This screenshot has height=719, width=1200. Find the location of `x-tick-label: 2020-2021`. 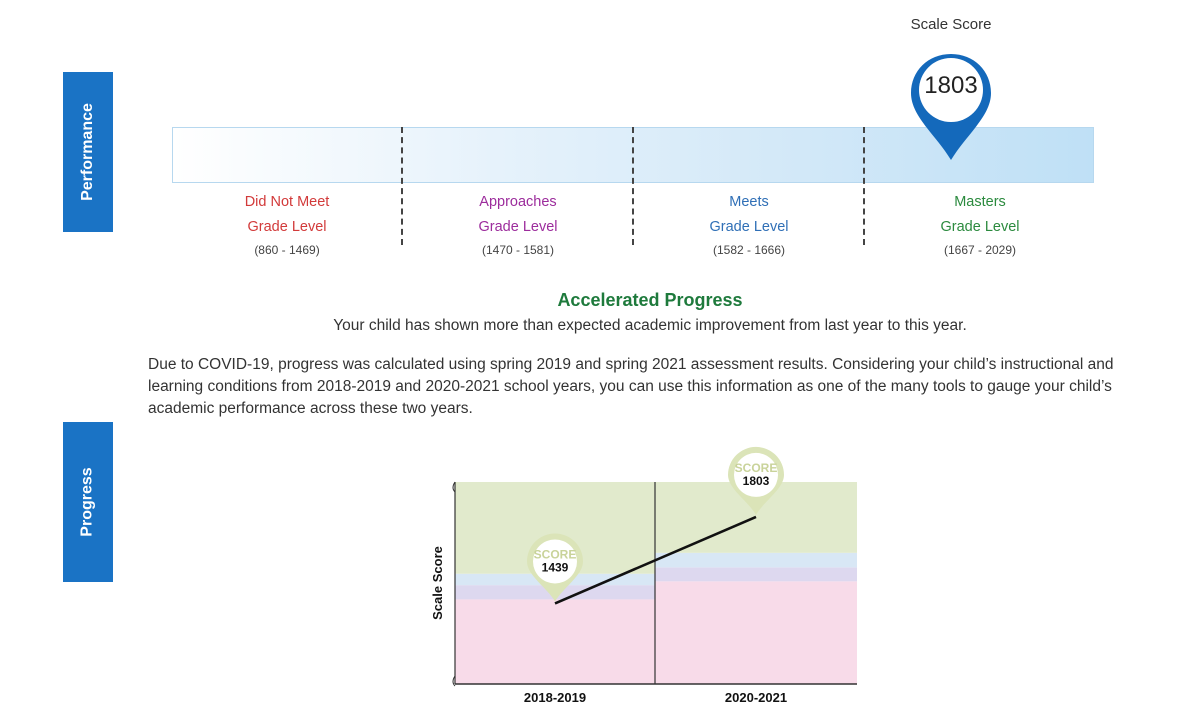

x-tick-label: 2020-2021 is located at coordinates (756, 697).